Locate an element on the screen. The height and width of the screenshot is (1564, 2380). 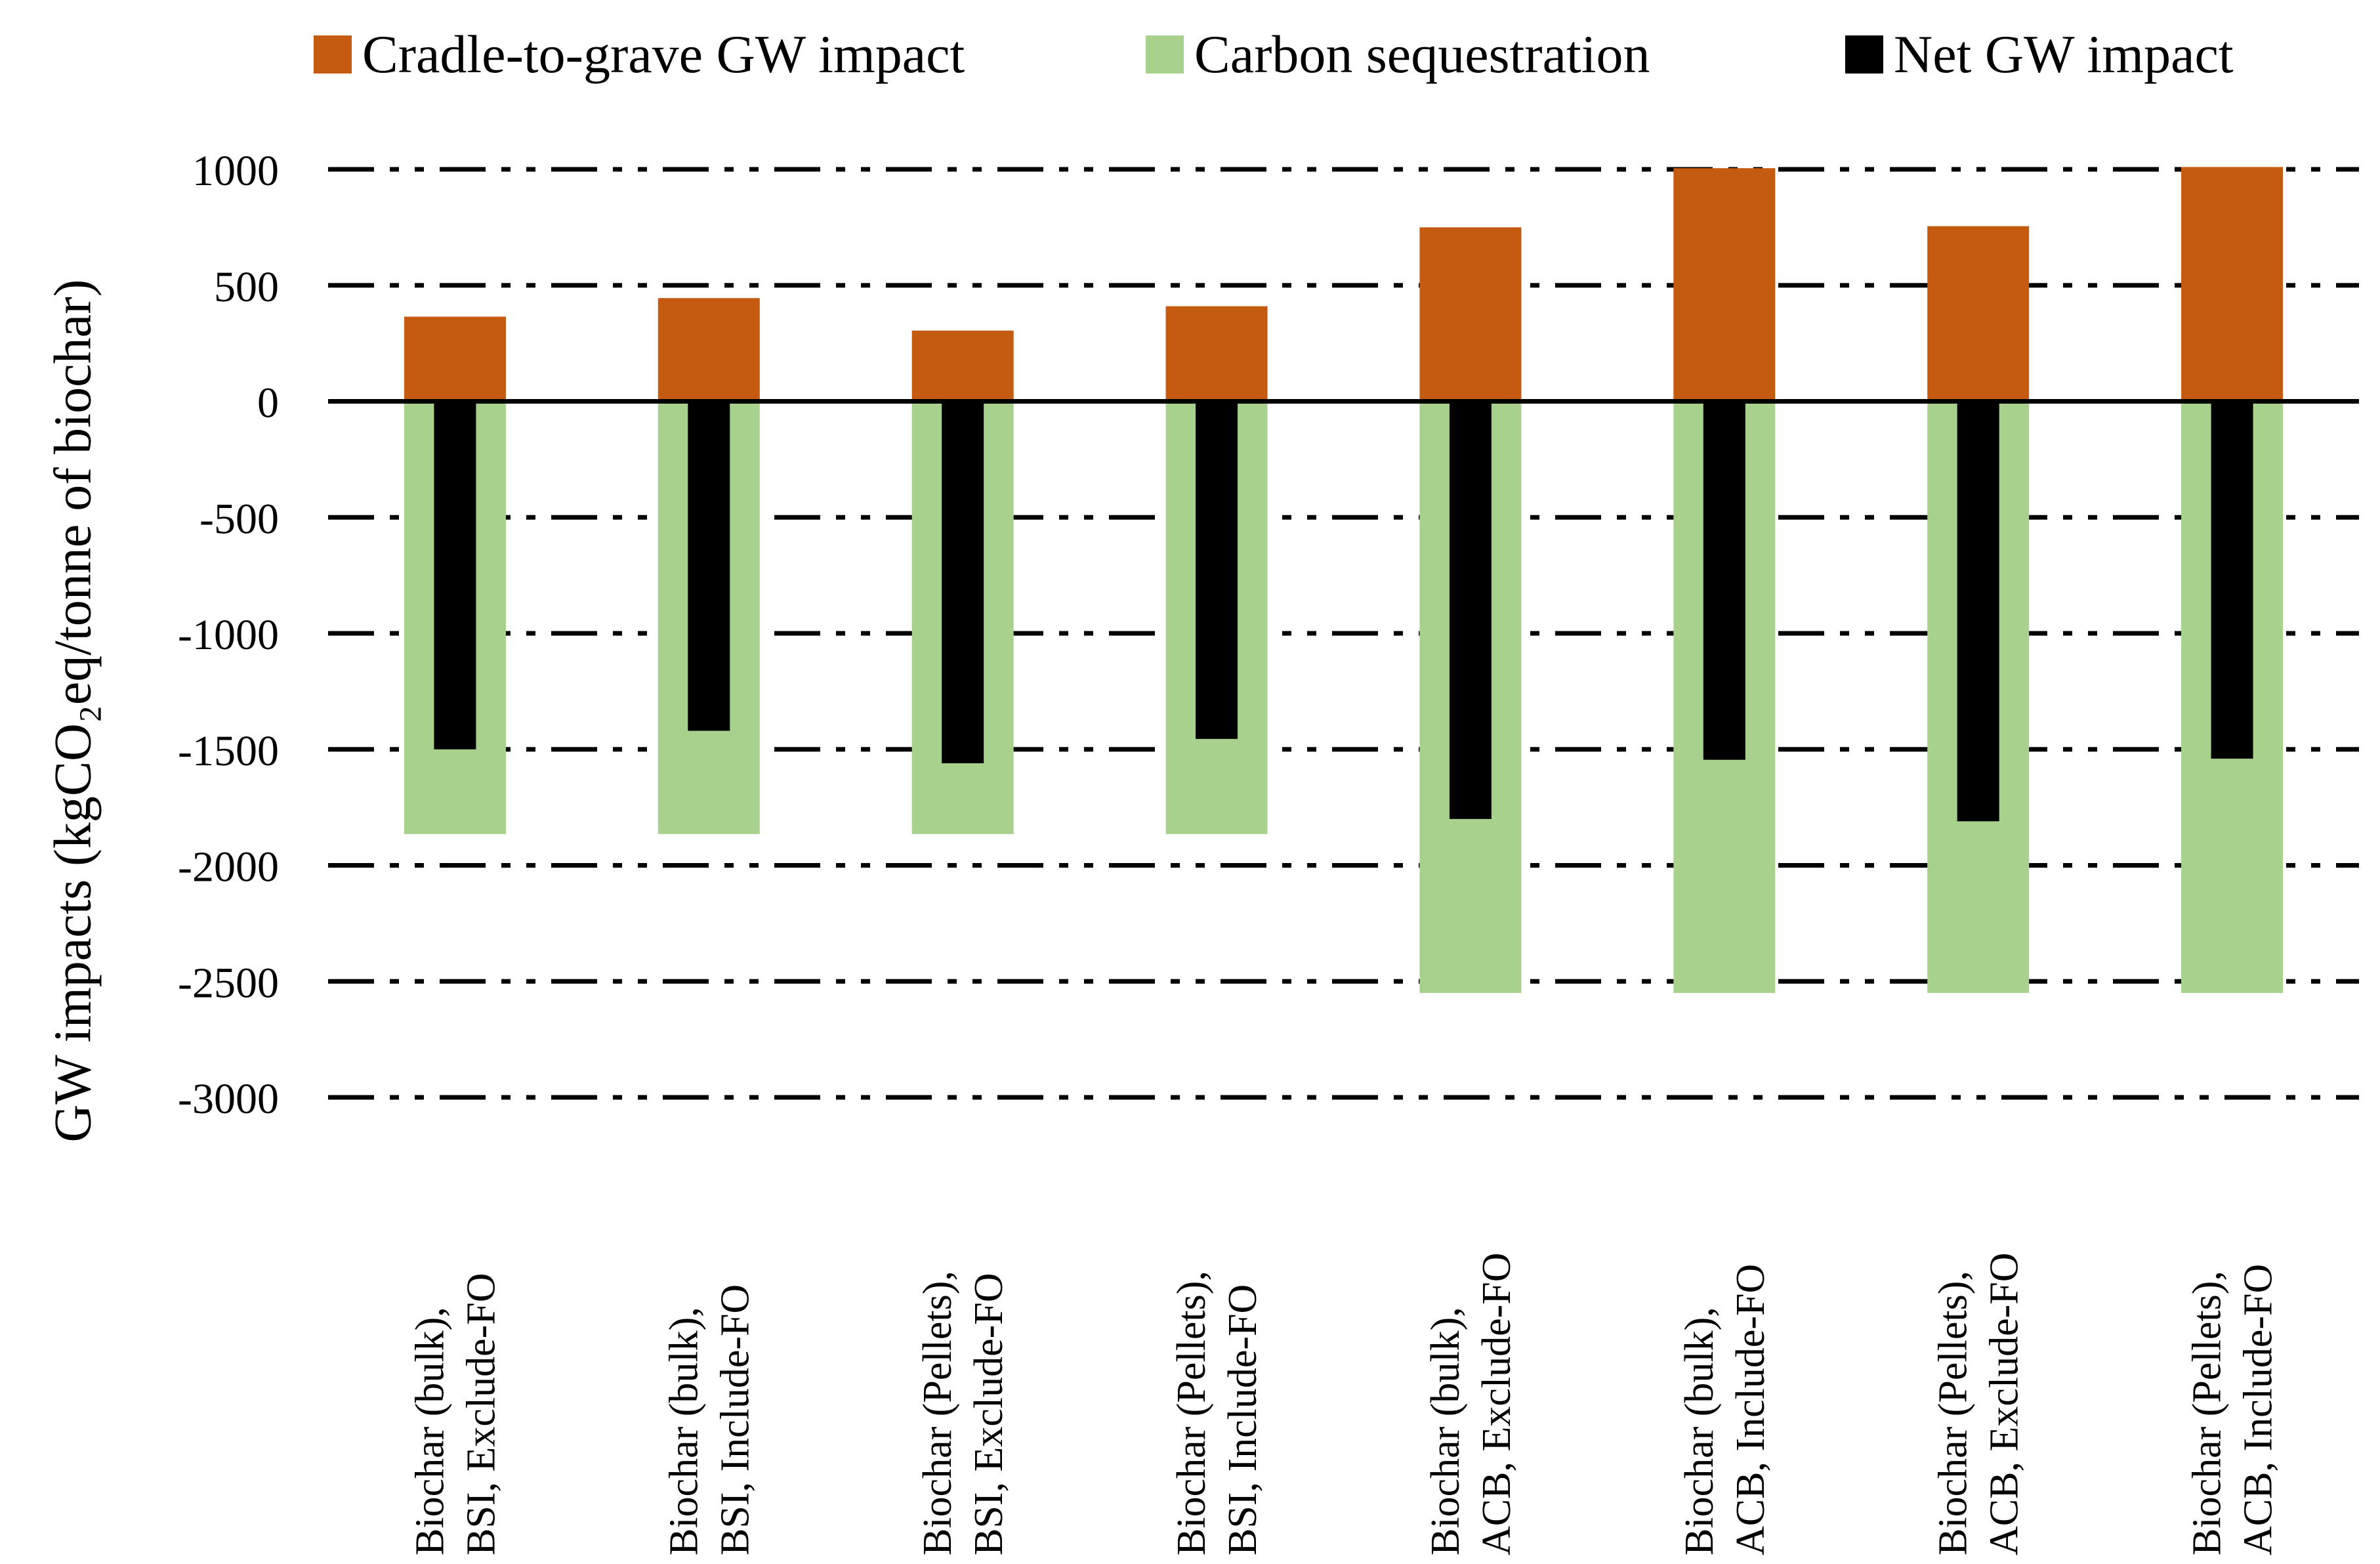
legend-item-sequestration: Carbon sequestration is located at coordinates (1398, 54).